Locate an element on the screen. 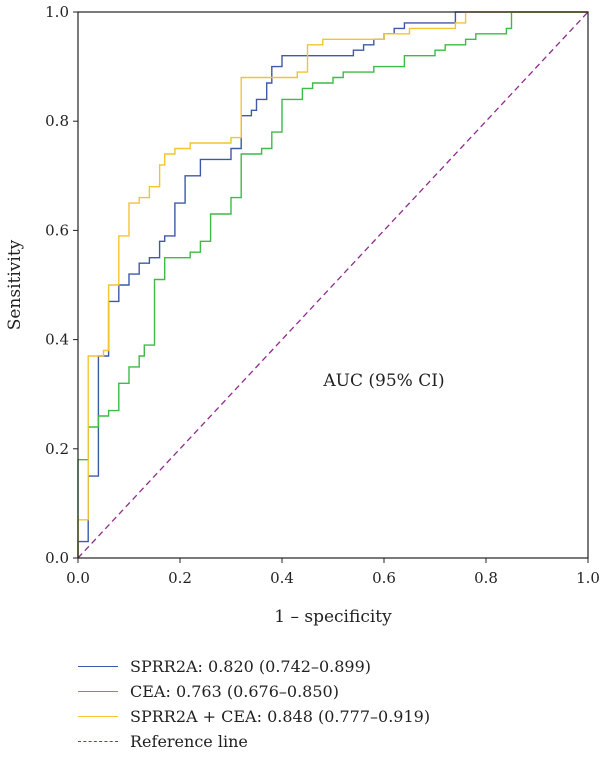  x-tick-label: 0.8 is located at coordinates (486, 578).